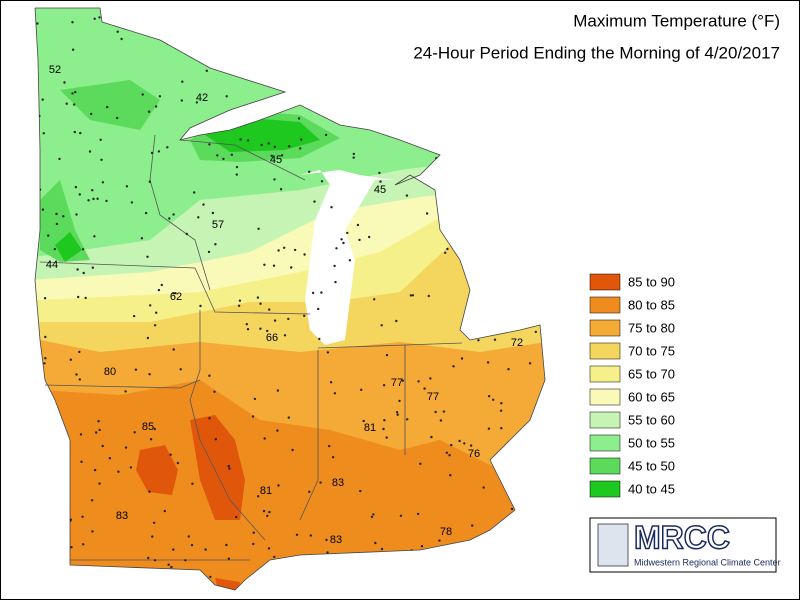 The height and width of the screenshot is (600, 800). Describe the element at coordinates (651, 488) in the screenshot. I see `legend-label: 40 to 45` at that location.